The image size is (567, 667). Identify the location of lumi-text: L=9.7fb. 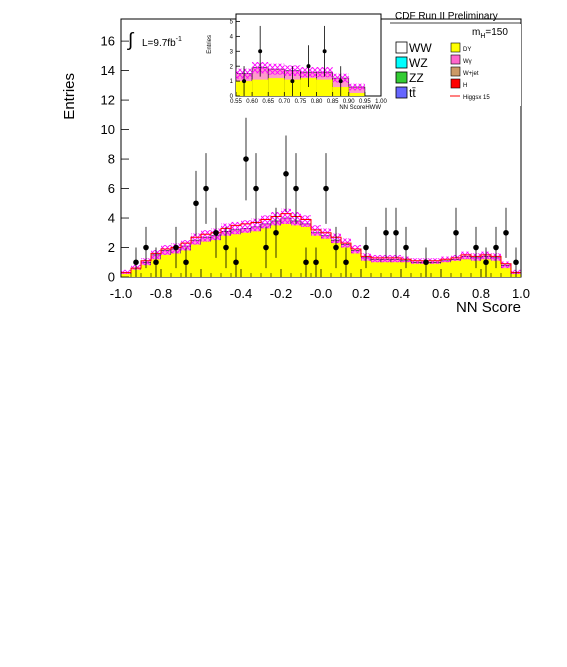
(159, 43).